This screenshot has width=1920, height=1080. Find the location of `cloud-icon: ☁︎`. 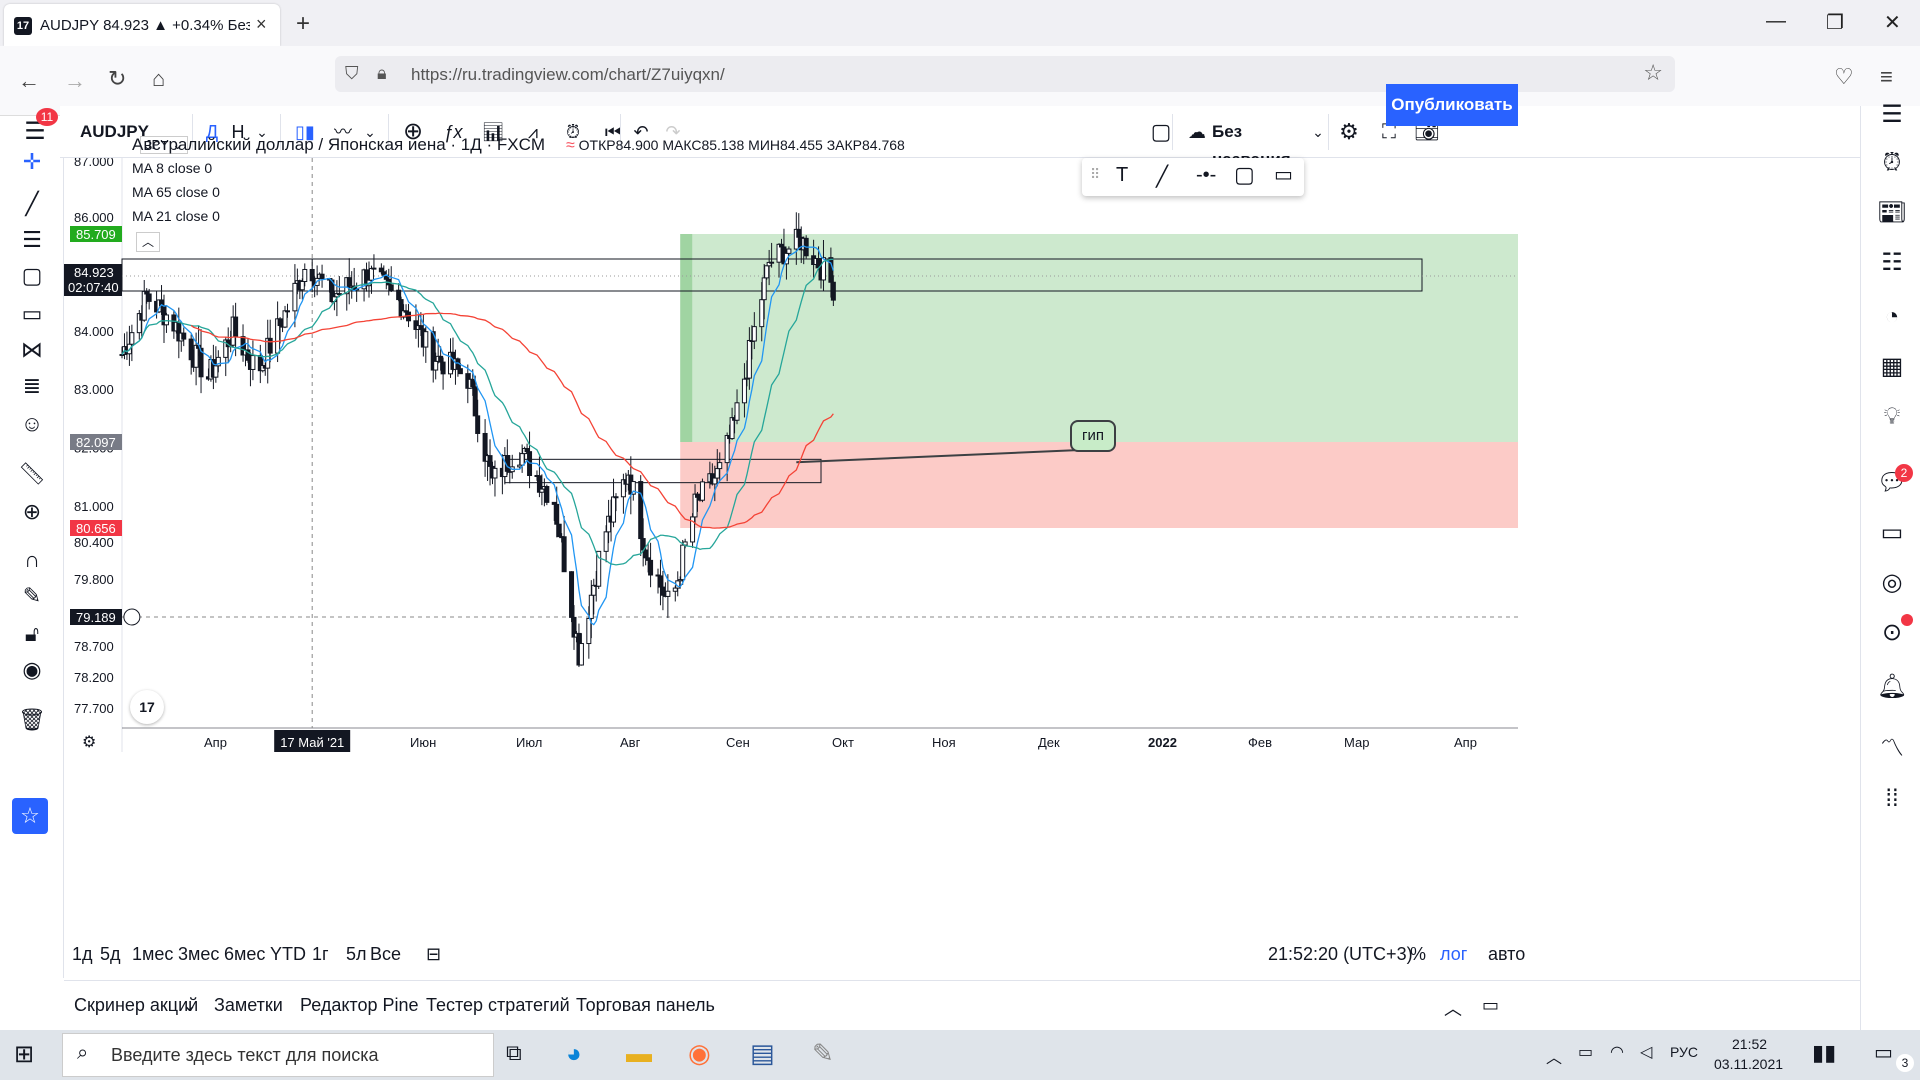

cloud-icon: ☁︎ is located at coordinates (1197, 132).